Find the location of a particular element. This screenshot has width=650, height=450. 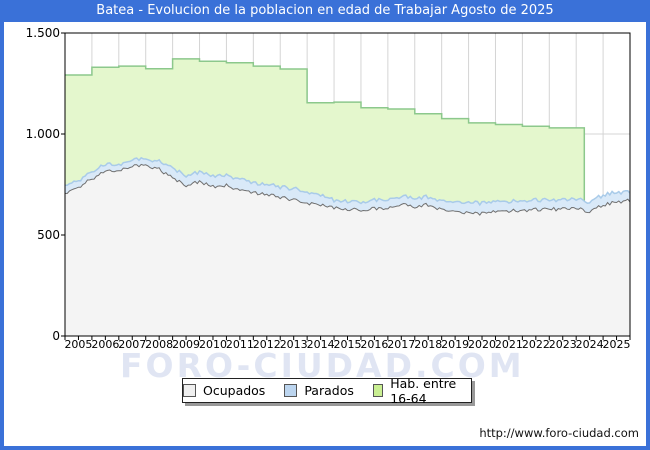

x-tick-label: 2020 is located at coordinates (482, 344).